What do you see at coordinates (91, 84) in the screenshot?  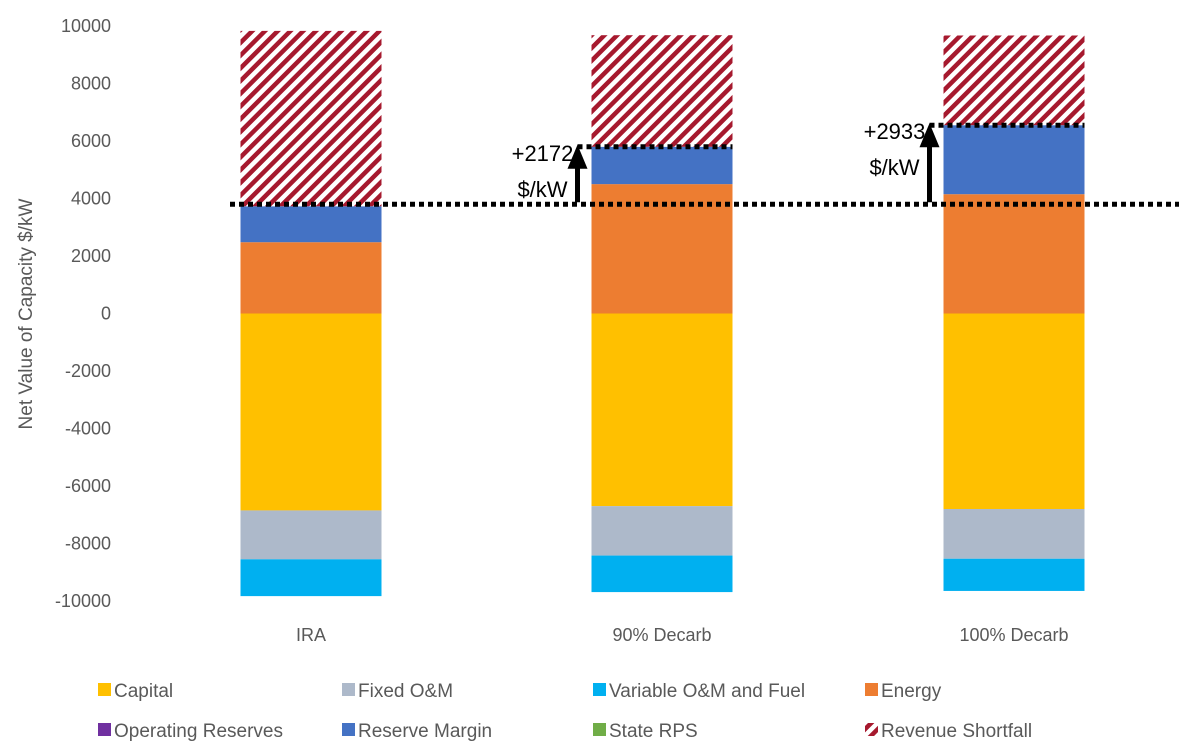 I see `y-tick-label: 8000` at bounding box center [91, 84].